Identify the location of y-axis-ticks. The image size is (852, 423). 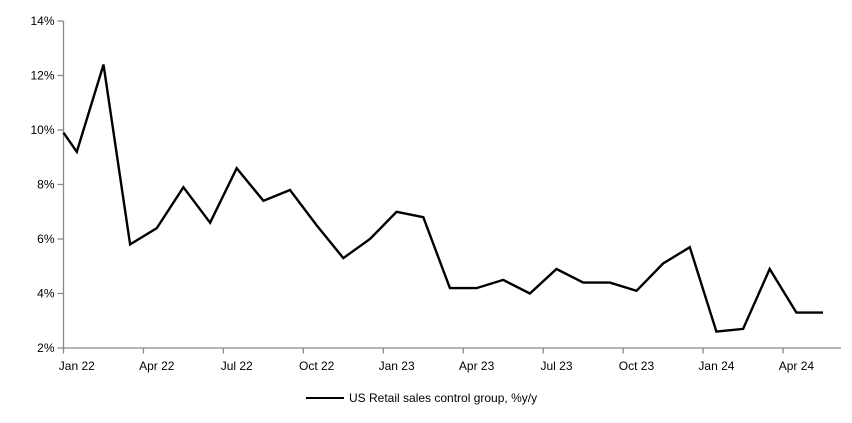
(60, 184).